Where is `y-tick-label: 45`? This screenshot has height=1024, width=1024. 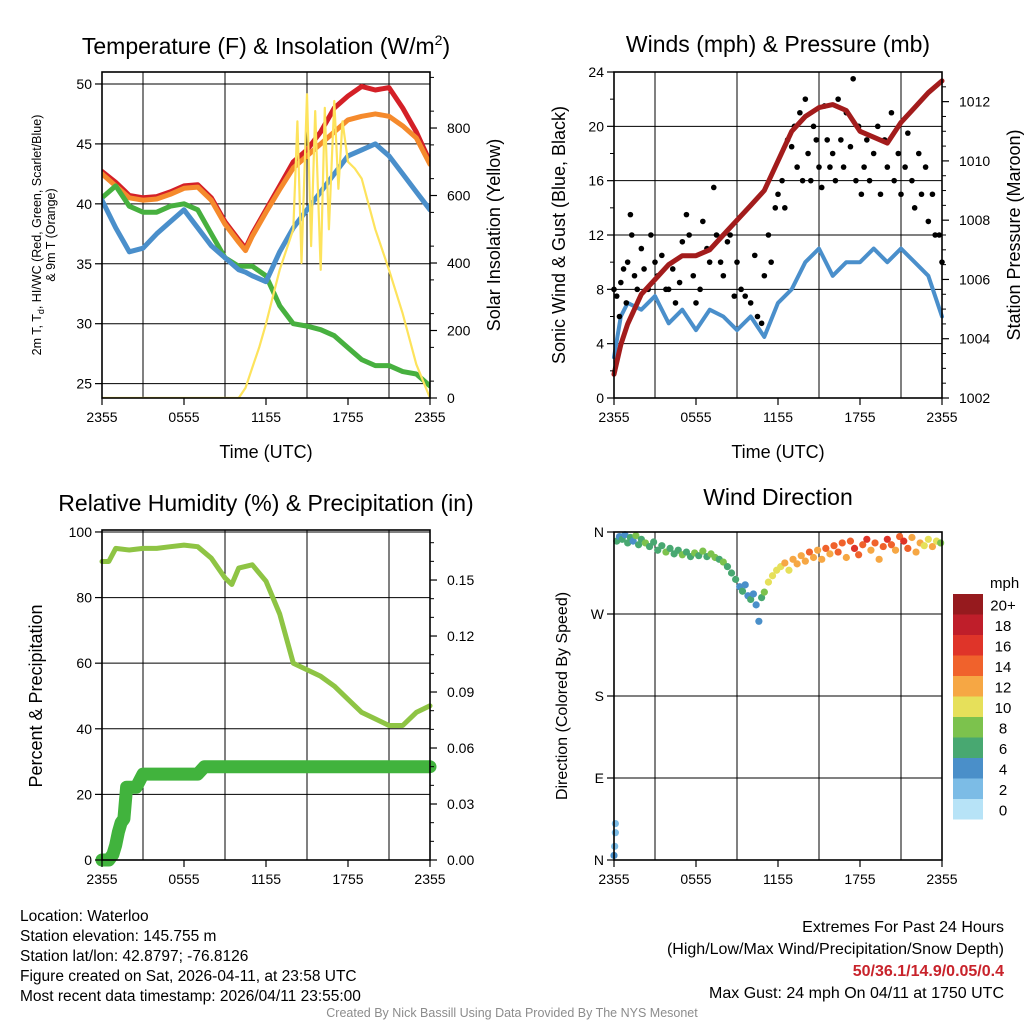 y-tick-label: 45 is located at coordinates (84, 144).